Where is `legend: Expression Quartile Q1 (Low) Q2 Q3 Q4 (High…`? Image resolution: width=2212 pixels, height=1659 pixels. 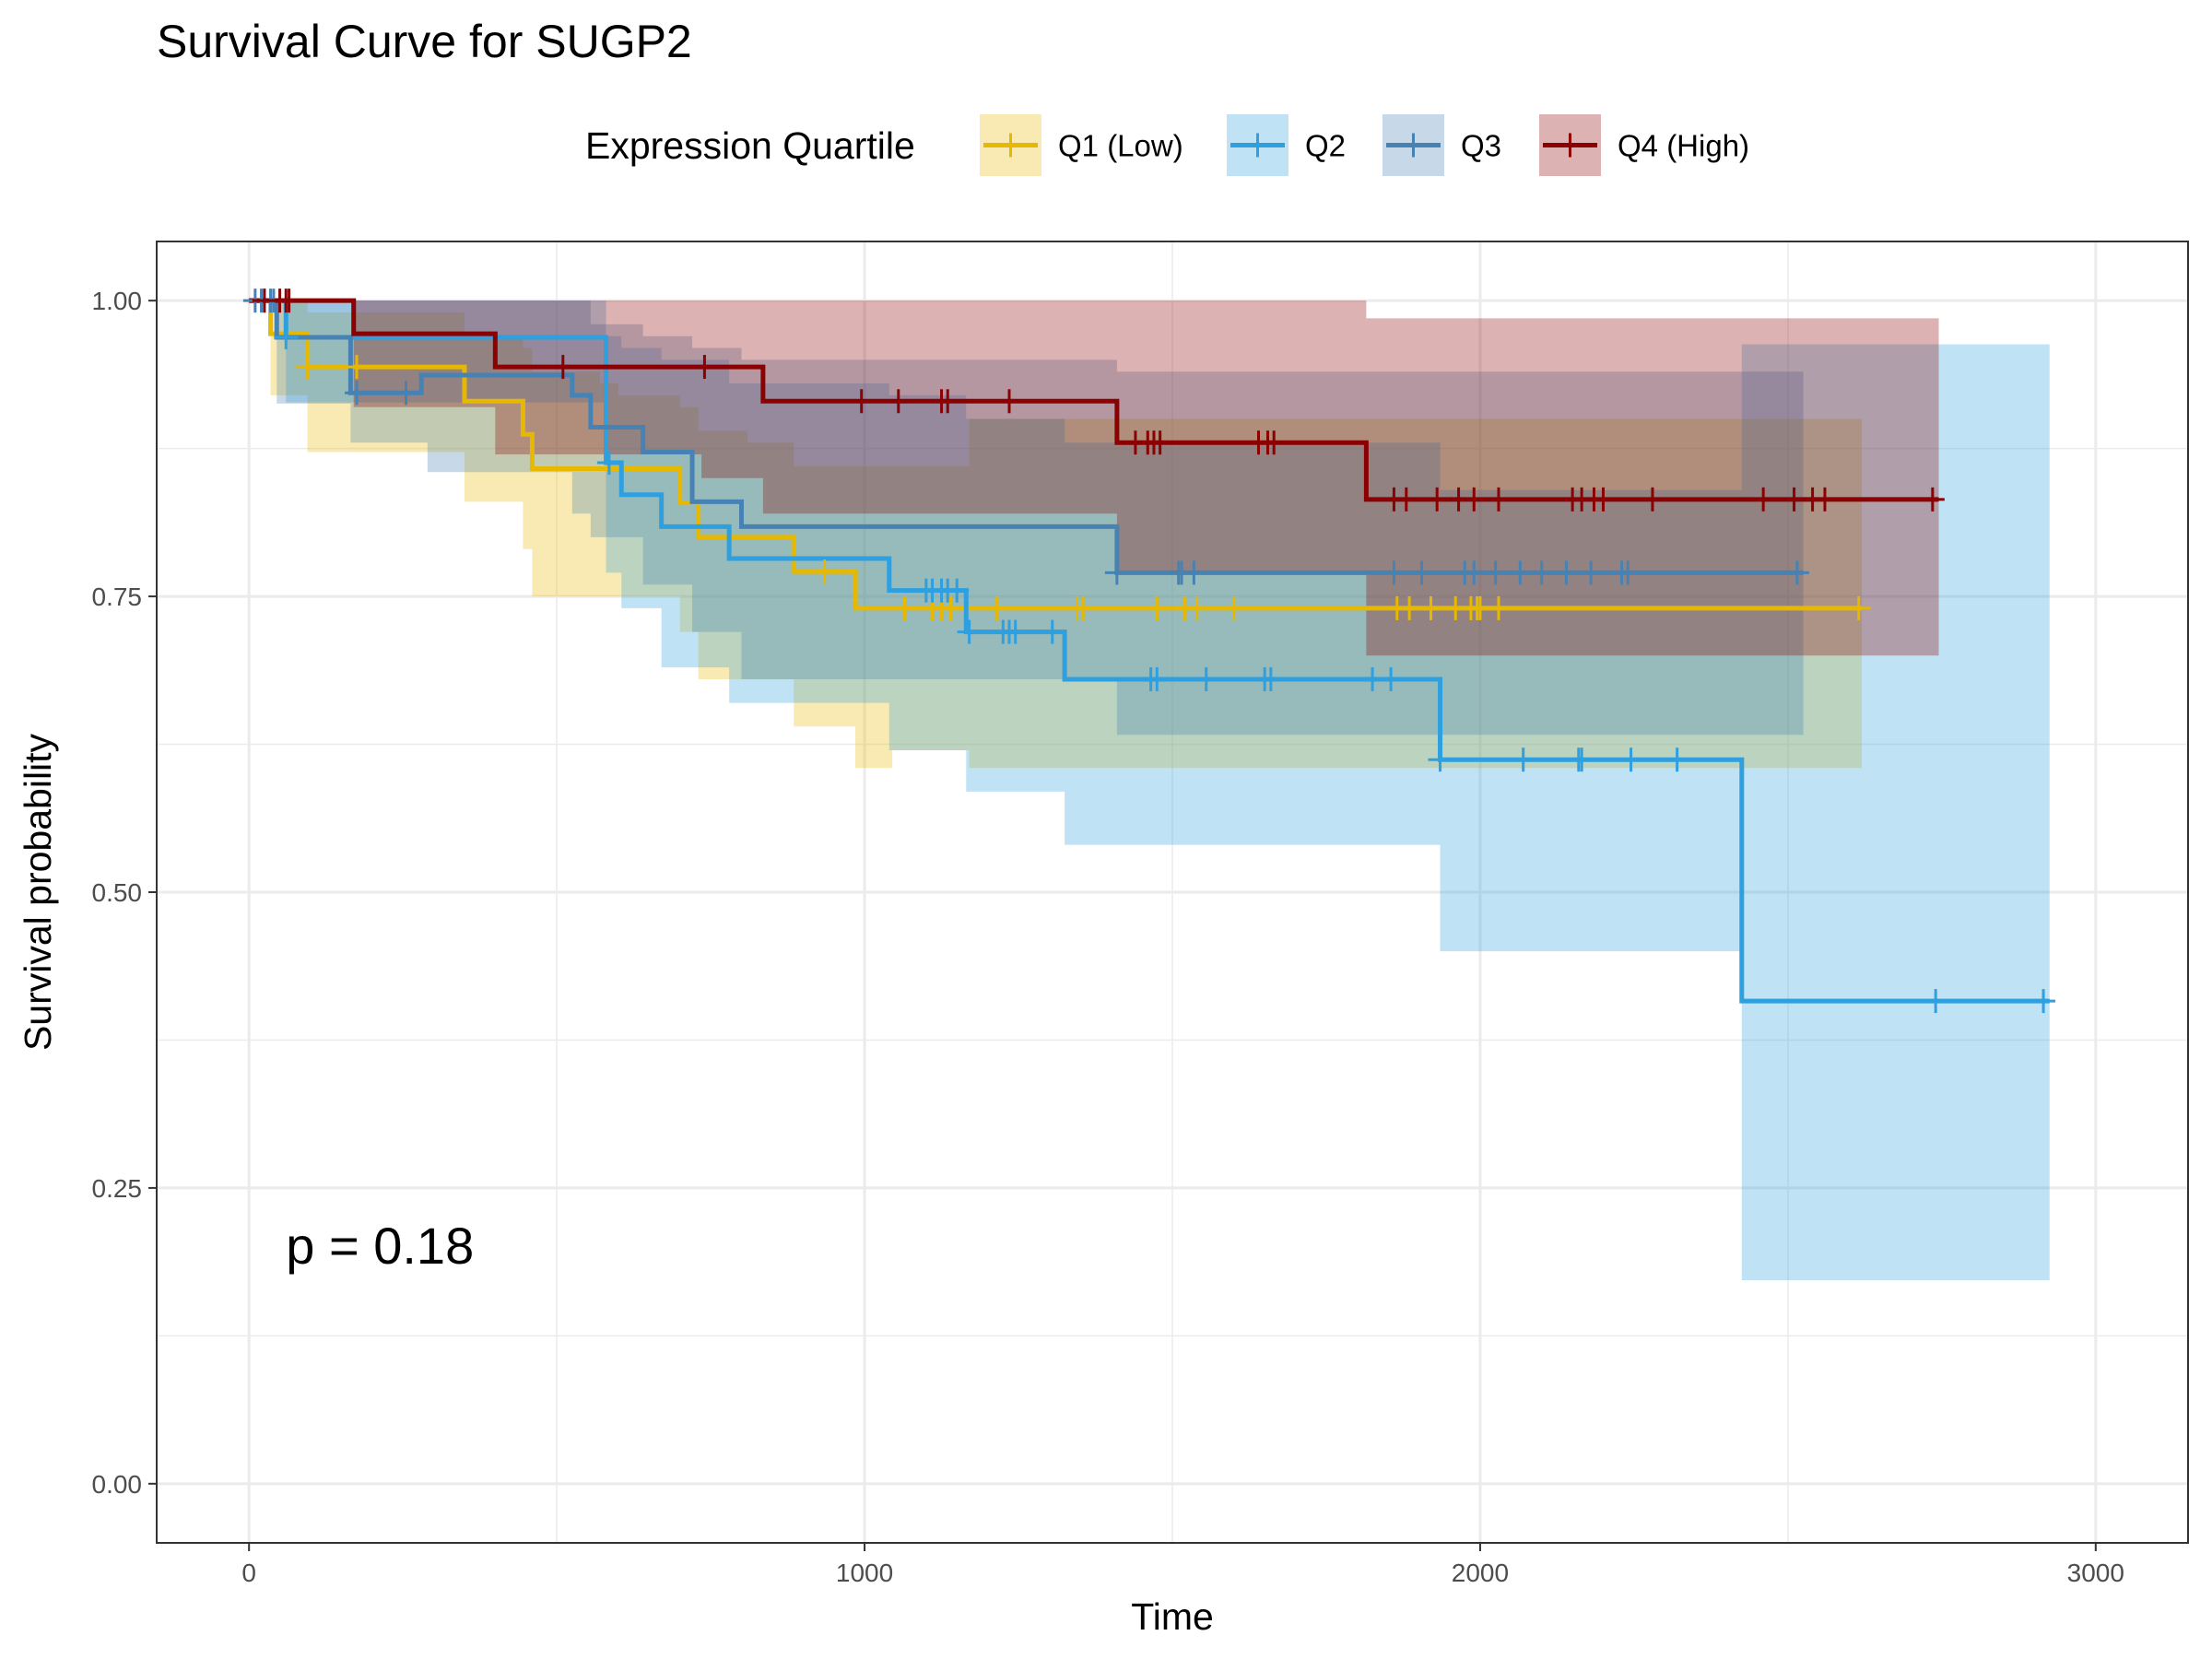
legend: Expression Quartile Q1 (Low) Q2 Q3 Q4 (High… is located at coordinates (1167, 145).